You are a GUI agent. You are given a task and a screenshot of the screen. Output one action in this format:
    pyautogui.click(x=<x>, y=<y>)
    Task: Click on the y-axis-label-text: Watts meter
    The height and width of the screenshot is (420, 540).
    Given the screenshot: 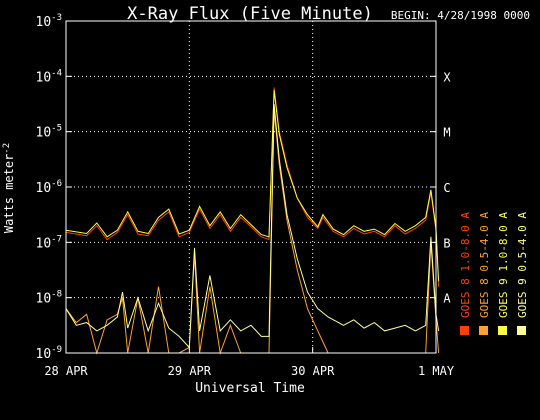 What is the action you would take?
    pyautogui.click(x=9, y=193)
    